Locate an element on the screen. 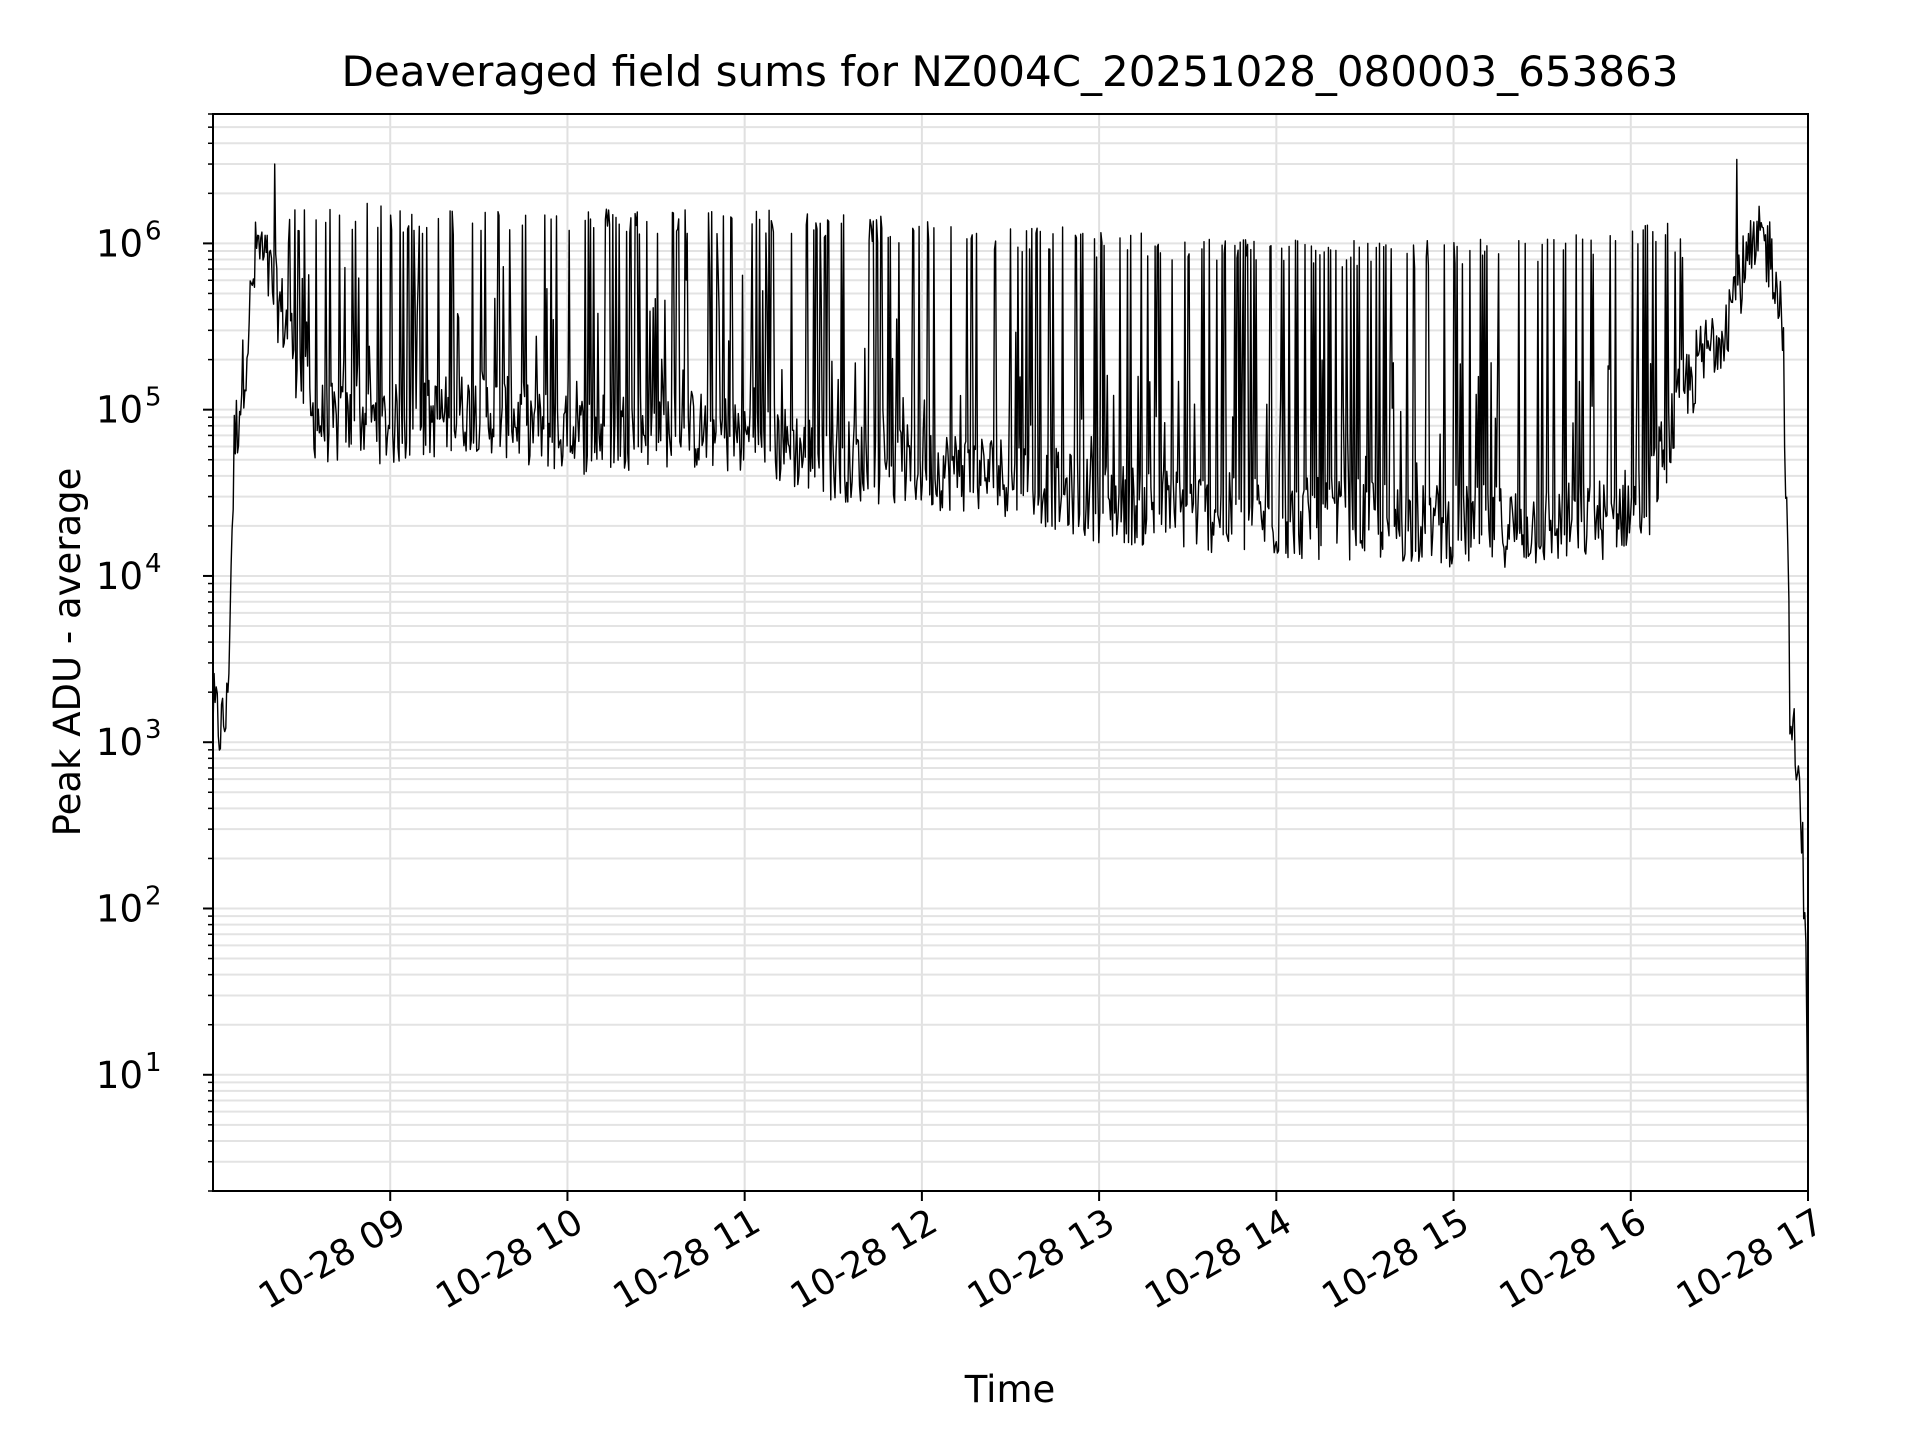  y-tick-exponent: 5 is located at coordinates (153, 398).